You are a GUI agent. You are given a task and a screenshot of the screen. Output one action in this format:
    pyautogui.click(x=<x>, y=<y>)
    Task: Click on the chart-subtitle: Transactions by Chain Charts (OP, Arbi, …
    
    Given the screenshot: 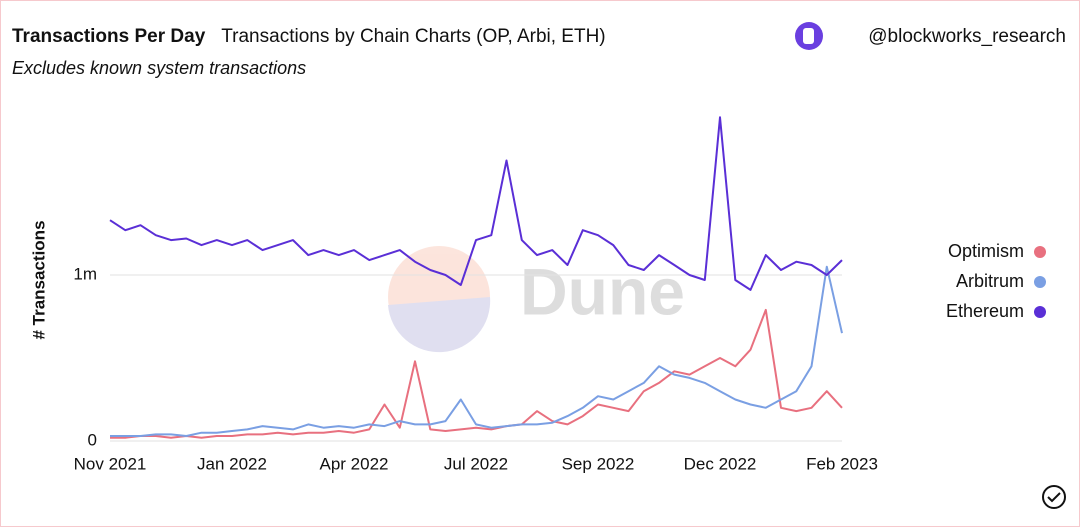 What is the action you would take?
    pyautogui.click(x=413, y=36)
    